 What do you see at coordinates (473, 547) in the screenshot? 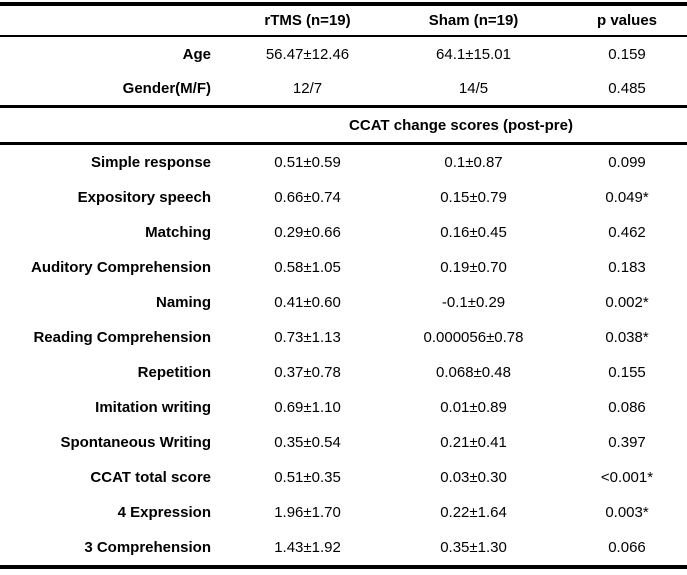
I see `sham-value: 0.35±1.30` at bounding box center [473, 547].